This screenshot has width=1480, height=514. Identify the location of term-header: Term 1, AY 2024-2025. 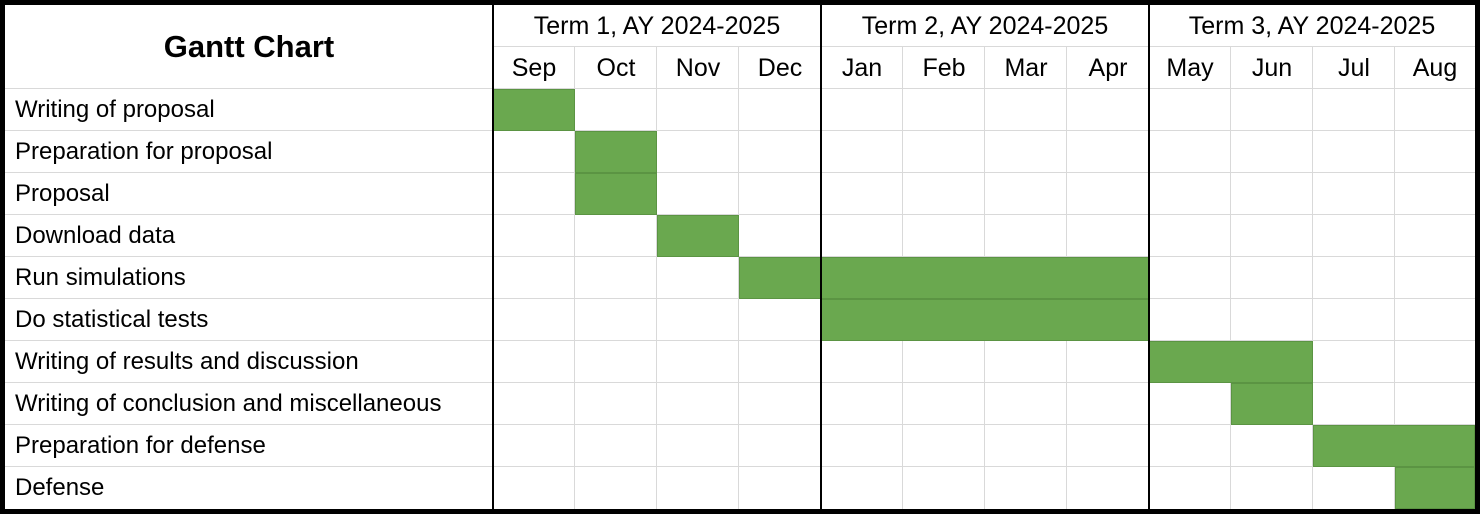
(657, 25).